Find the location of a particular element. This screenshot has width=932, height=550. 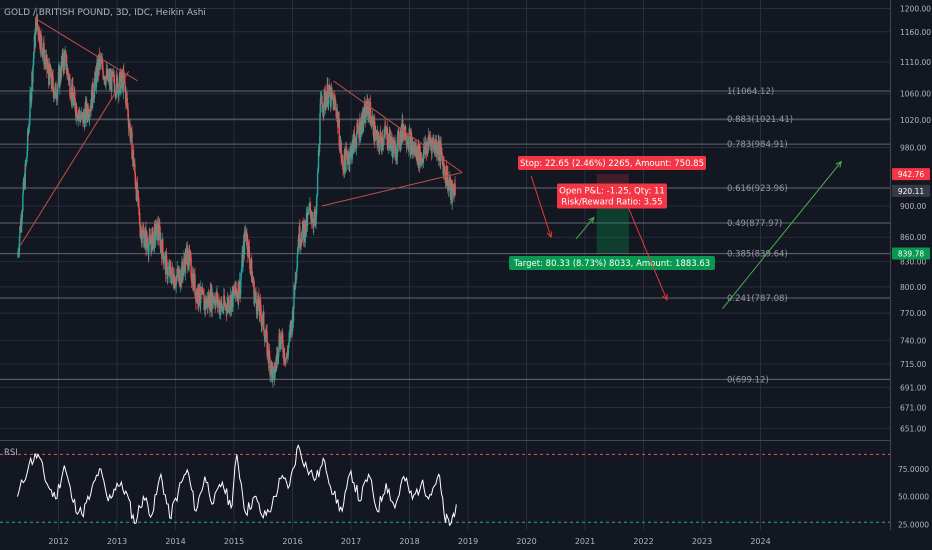

price-axis-label: 770.00 is located at coordinates (913, 313).